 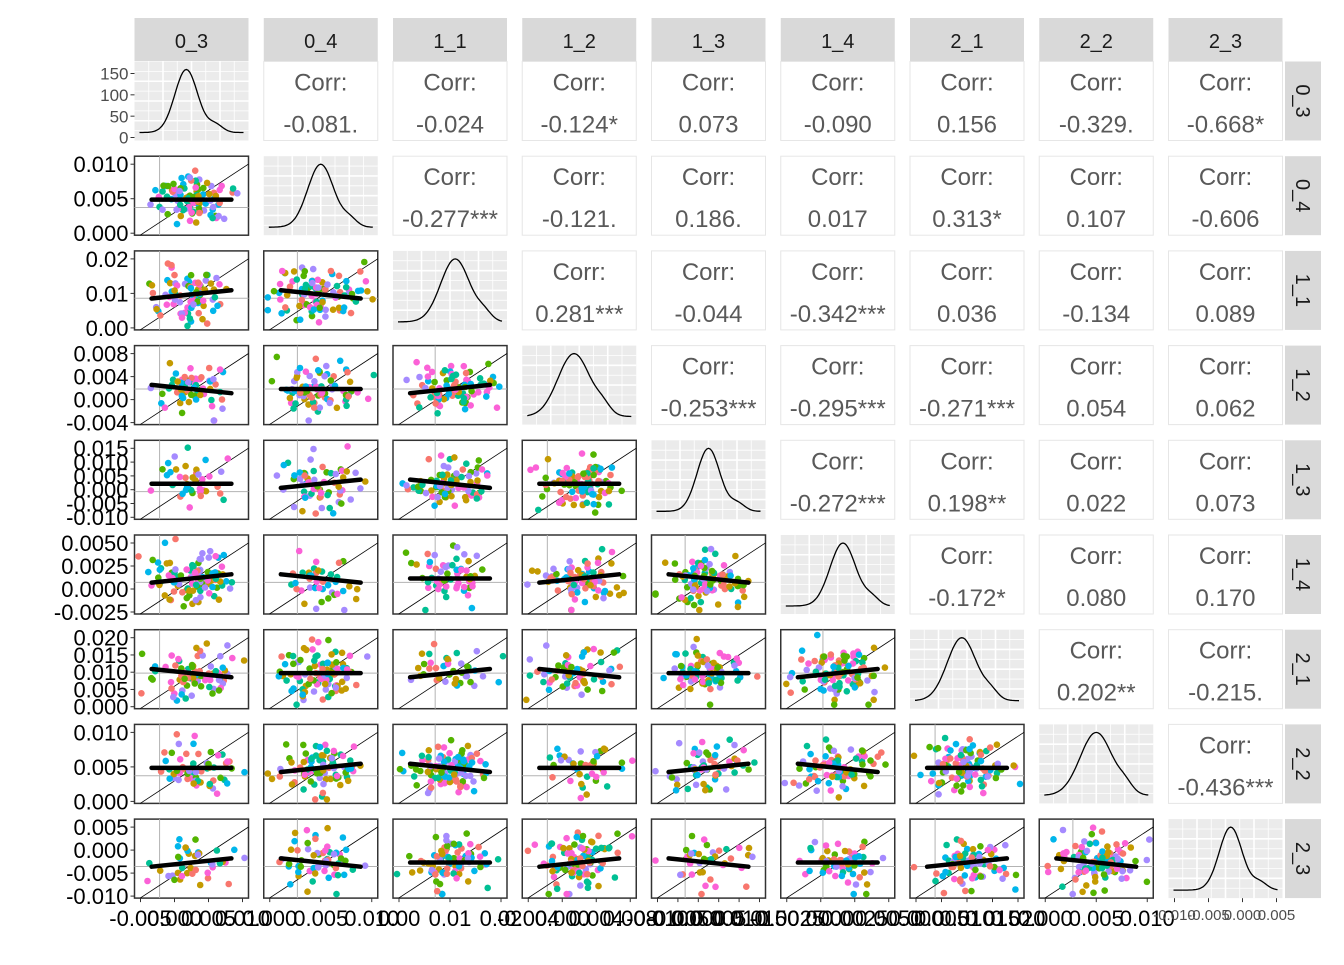 What do you see at coordinates (100, 850) in the screenshot?
I see `y-tick-label: 0.000` at bounding box center [100, 850].